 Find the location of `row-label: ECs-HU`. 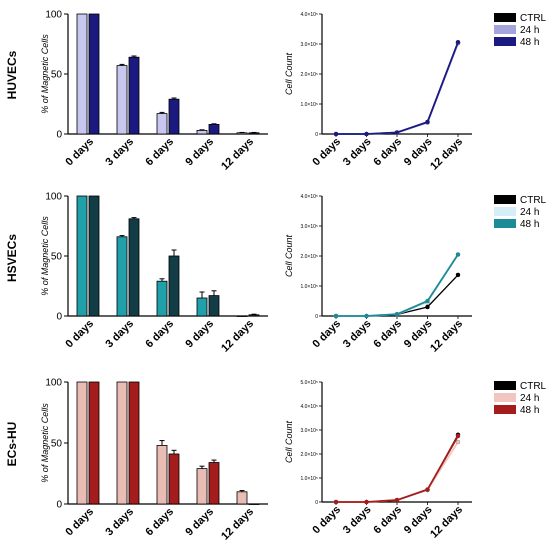

row-label: ECs-HU is located at coordinates (12, 444).